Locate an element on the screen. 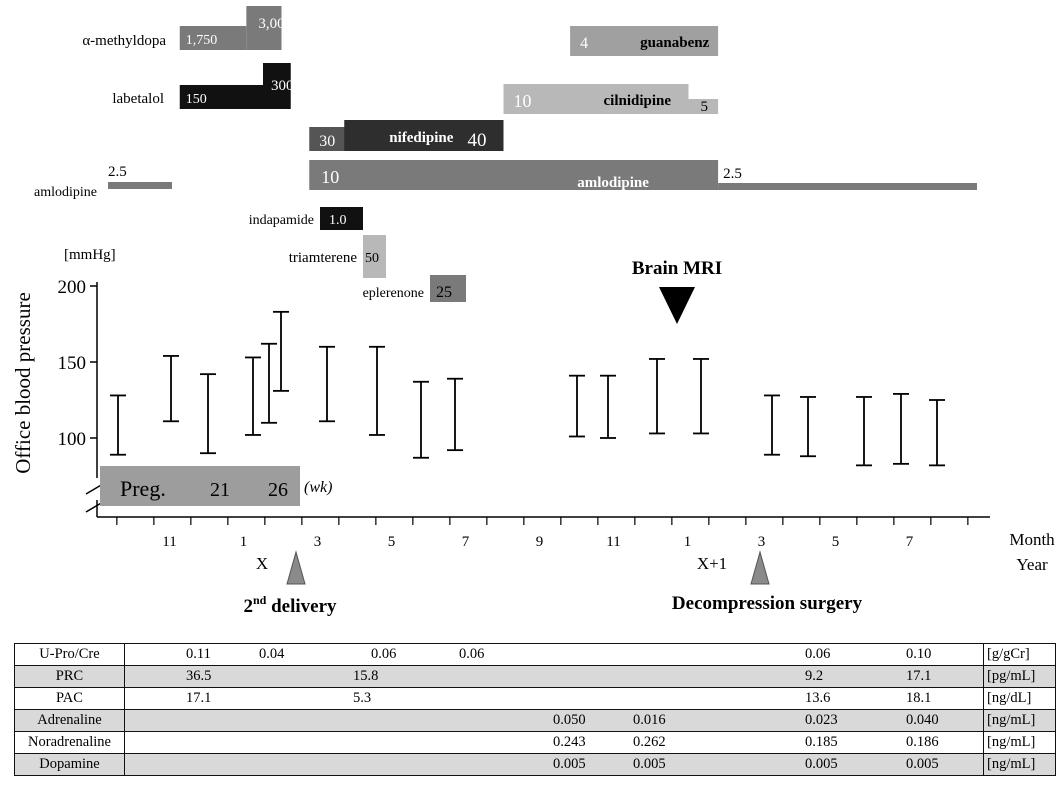 Image resolution: width=1061 pixels, height=800 pixels. med-bar-cilnidipine-high is located at coordinates (596, 99).